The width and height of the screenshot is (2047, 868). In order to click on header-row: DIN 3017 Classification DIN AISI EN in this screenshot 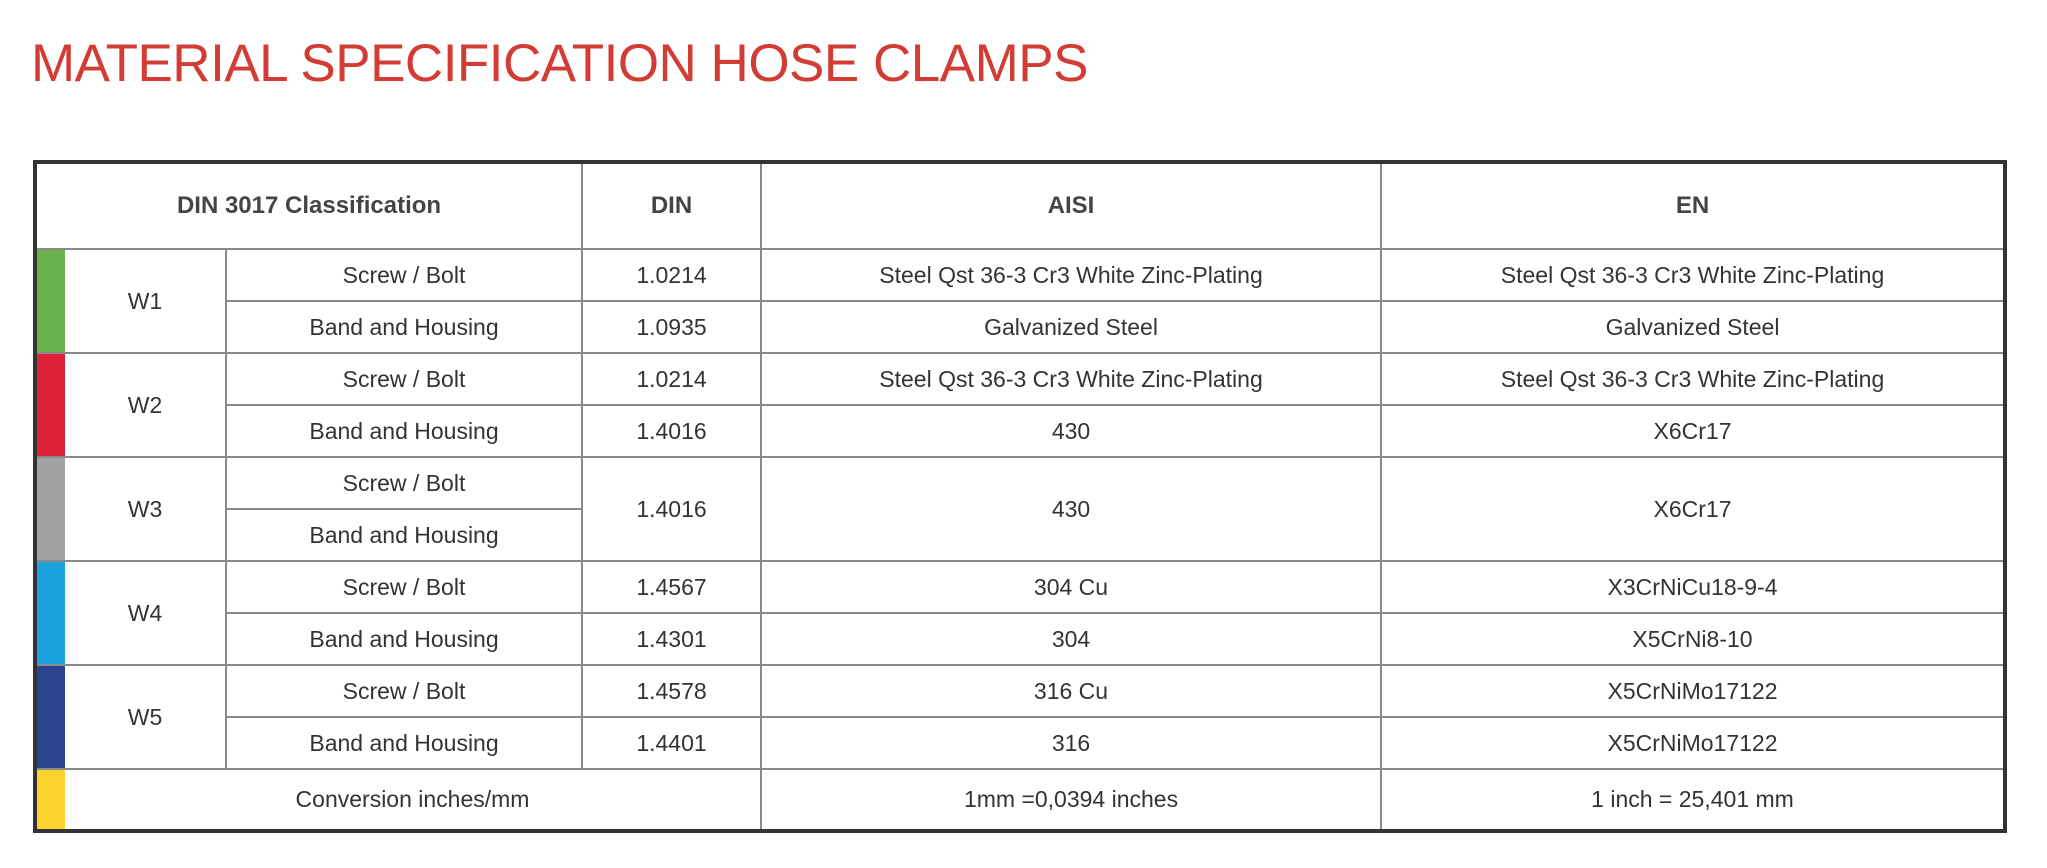, I will do `click(1019, 205)`.